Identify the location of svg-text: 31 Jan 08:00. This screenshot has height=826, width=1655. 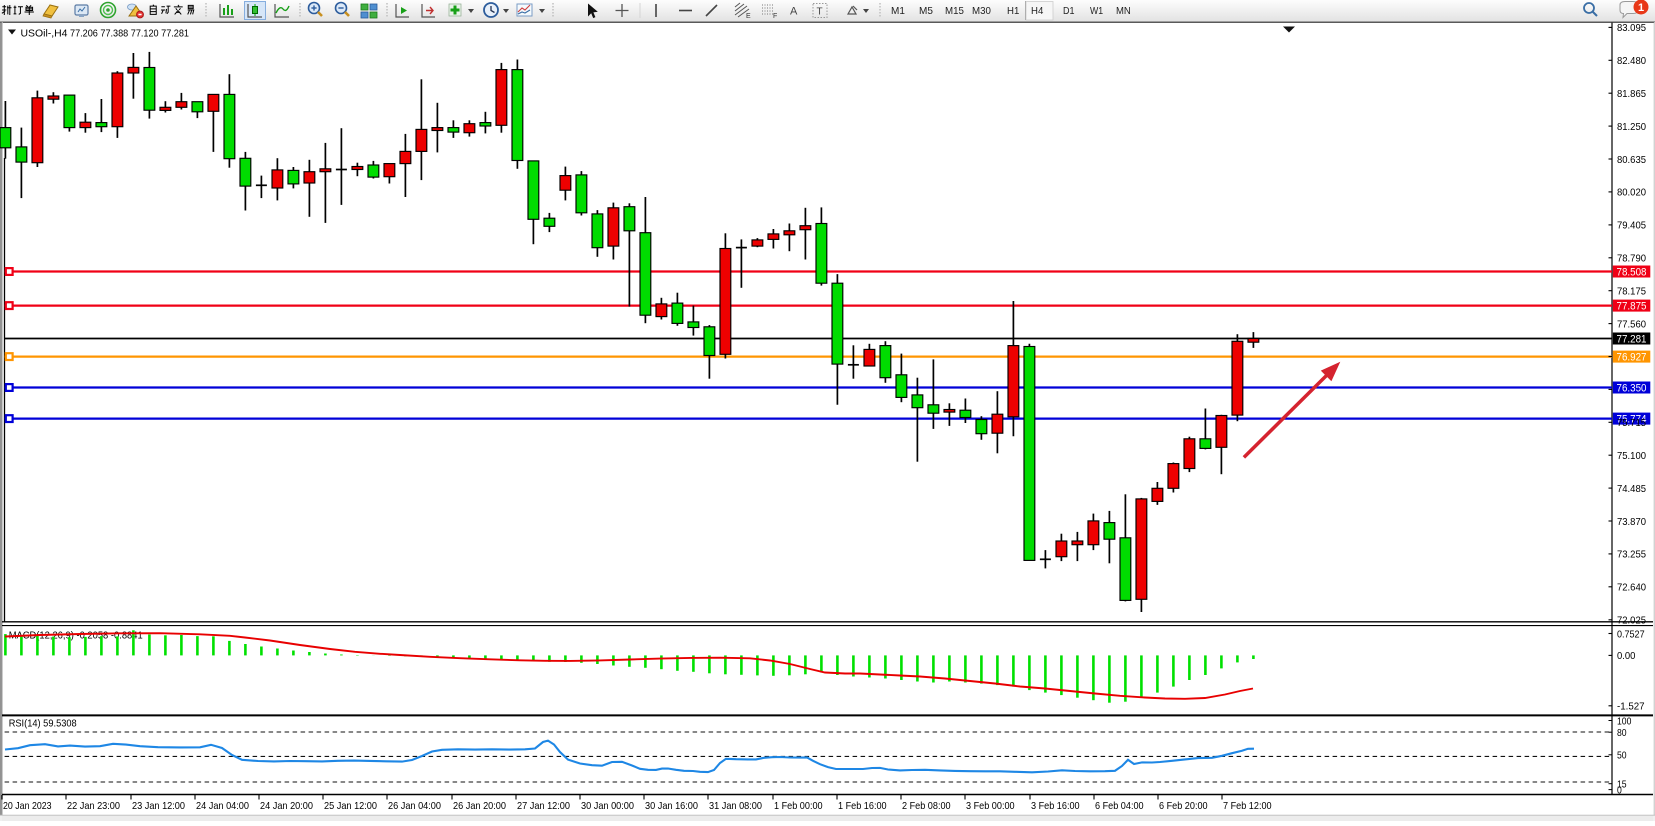
(735, 806).